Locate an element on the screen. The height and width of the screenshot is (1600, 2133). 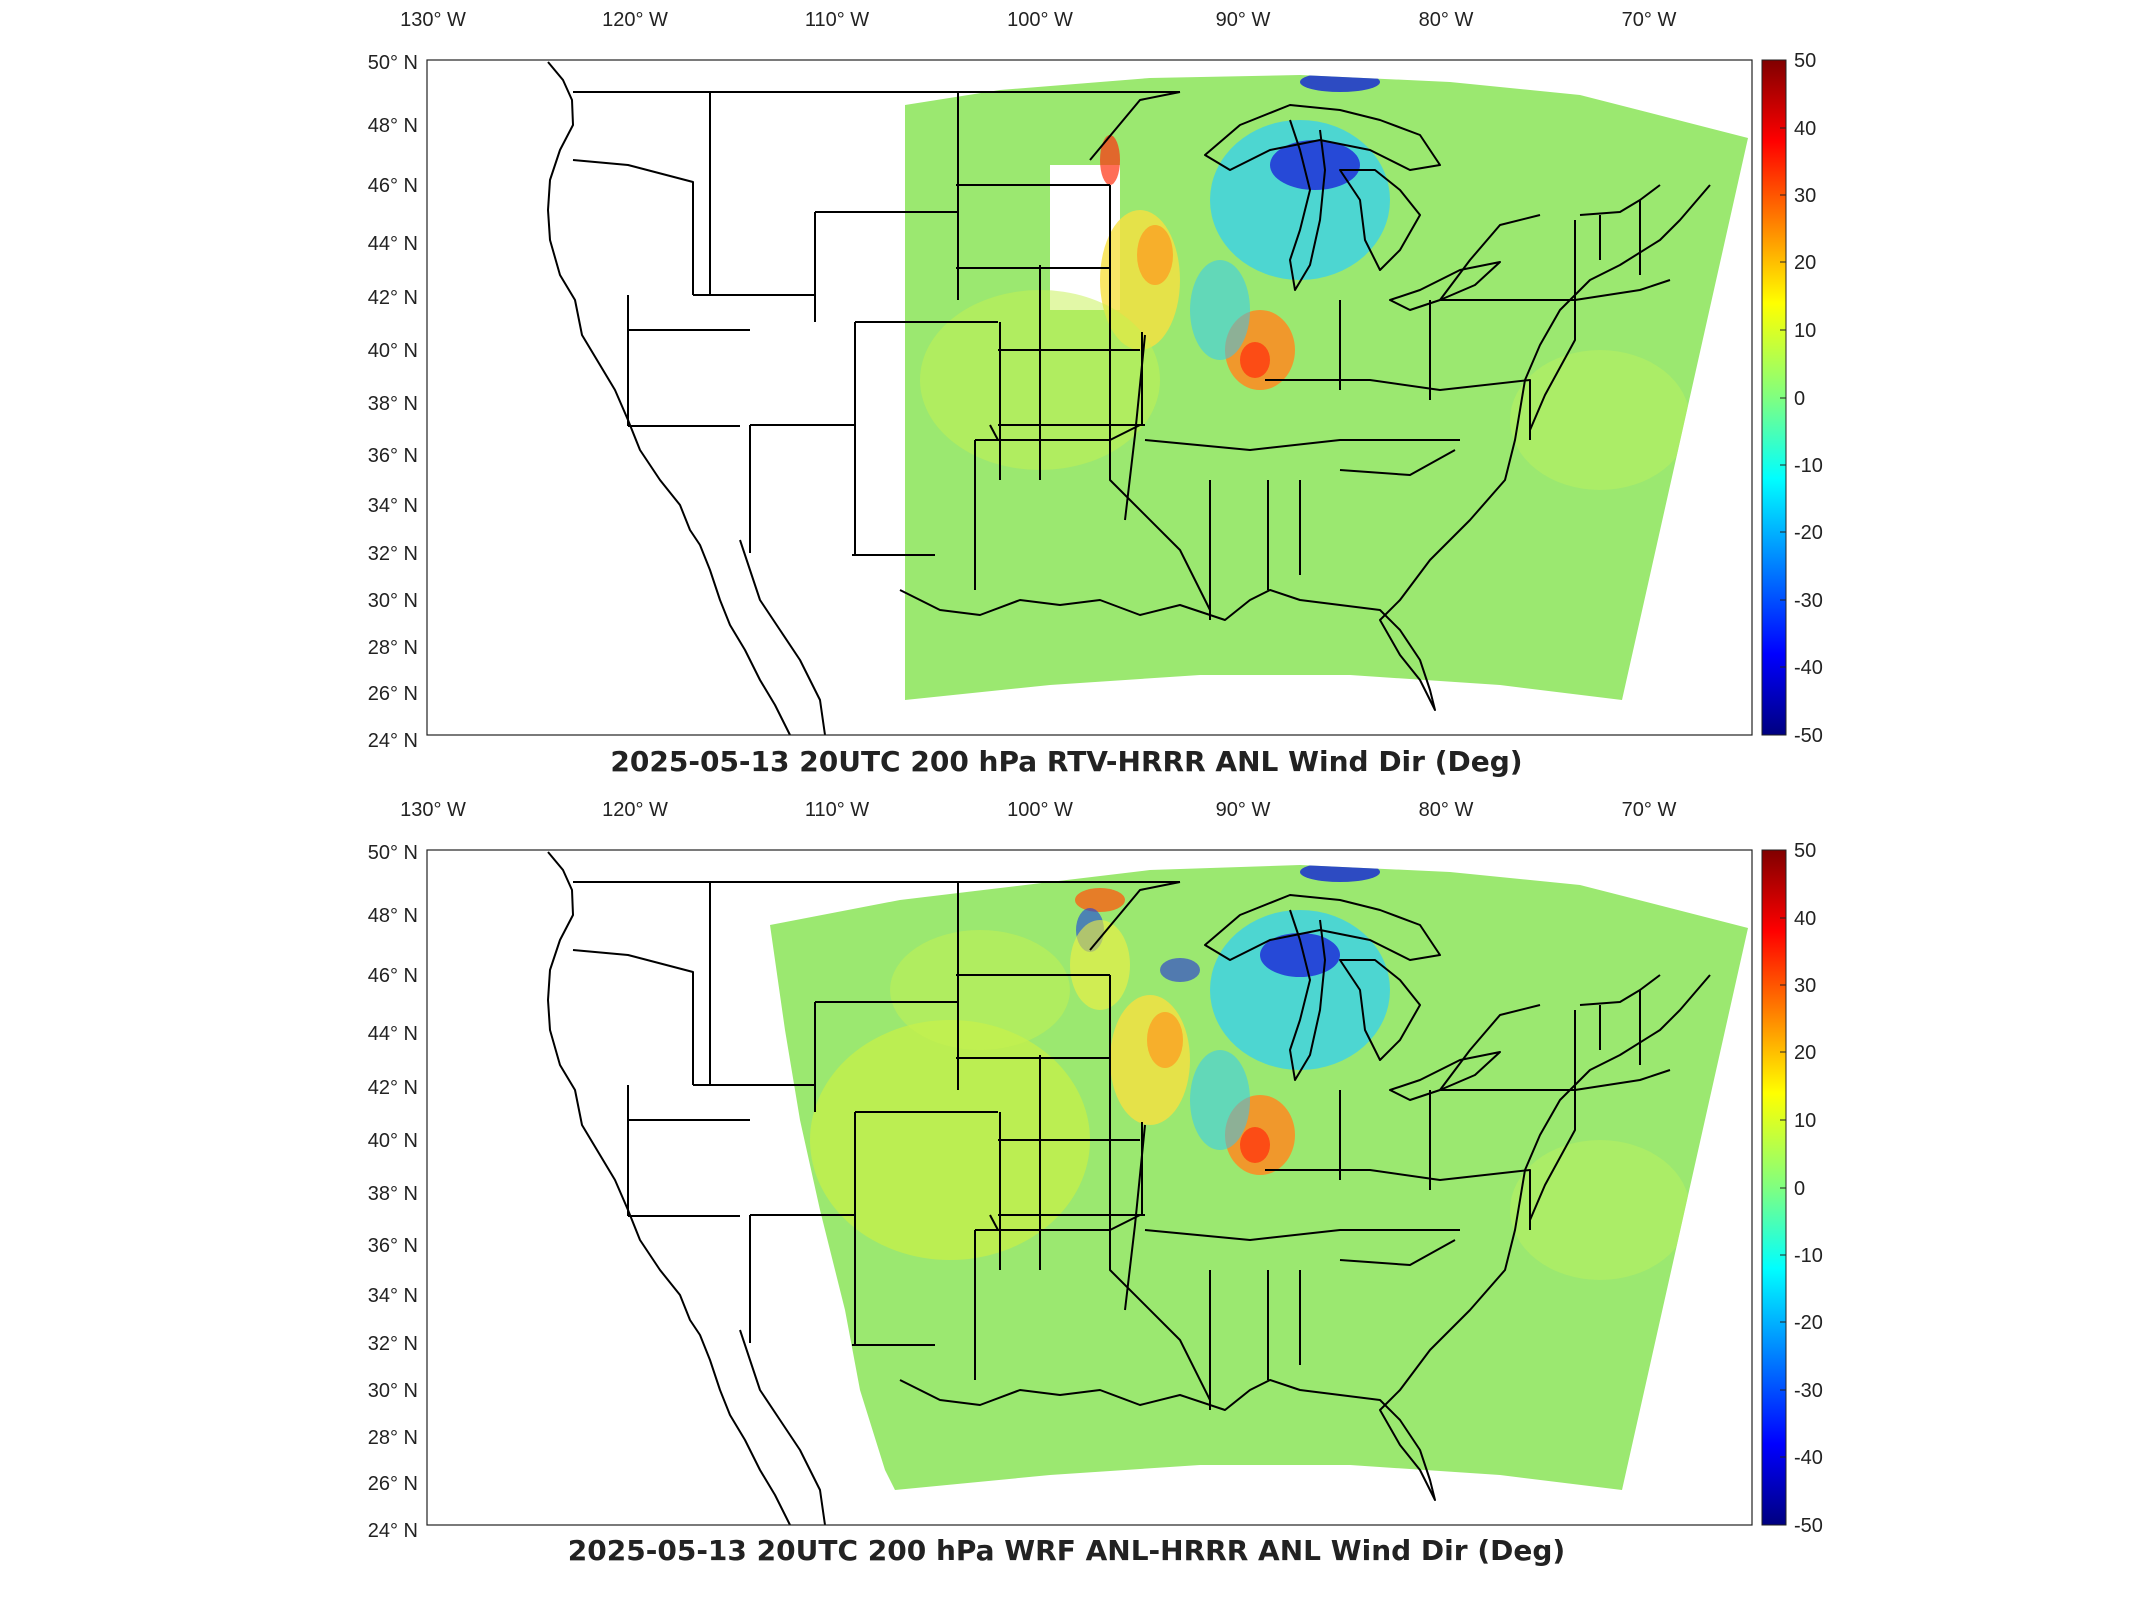
anomaly-blobs is located at coordinates (1250, 1072).